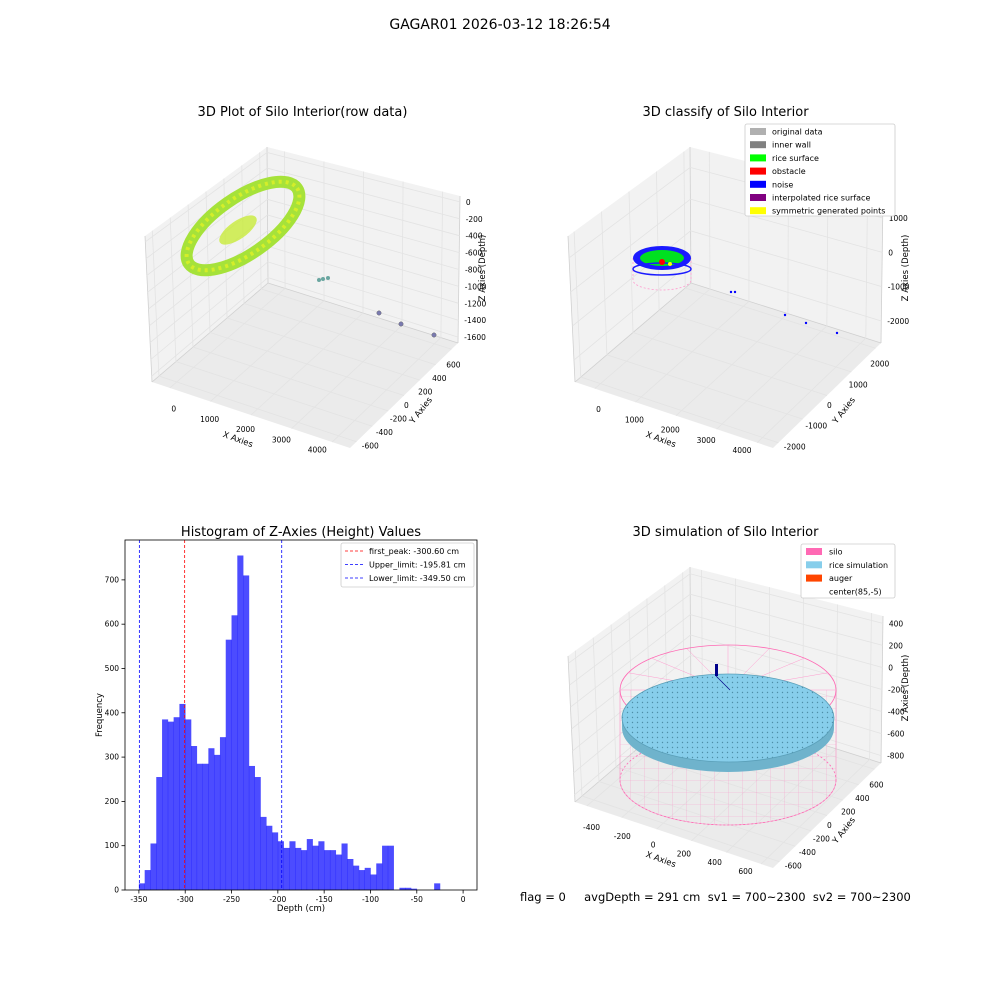 This screenshot has width=1000, height=1000. What do you see at coordinates (301, 909) in the screenshot?
I see `x-axis-label: Depth (cm)` at bounding box center [301, 909].